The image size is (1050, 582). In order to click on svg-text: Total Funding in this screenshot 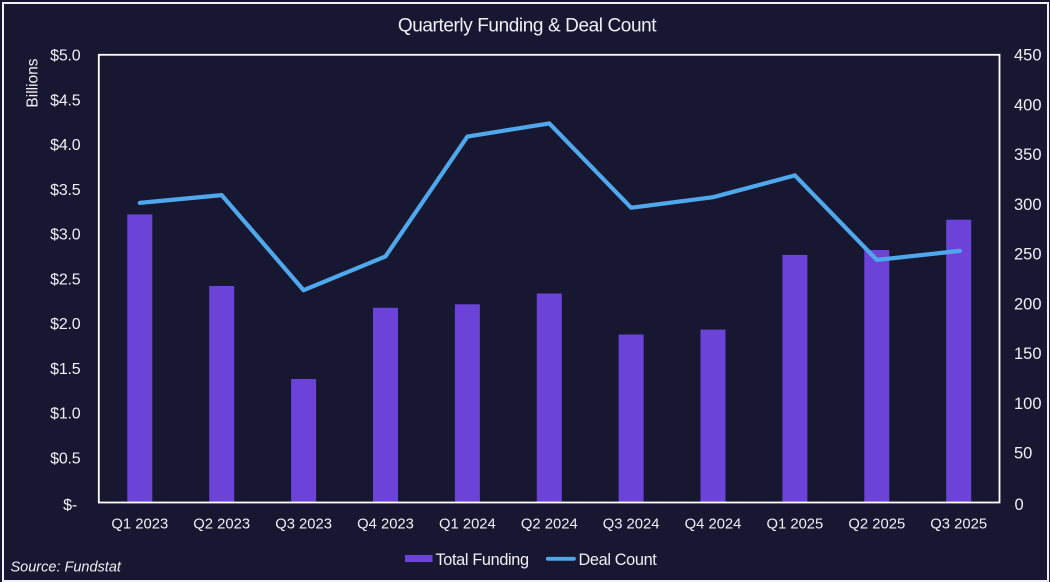, I will do `click(482, 560)`.